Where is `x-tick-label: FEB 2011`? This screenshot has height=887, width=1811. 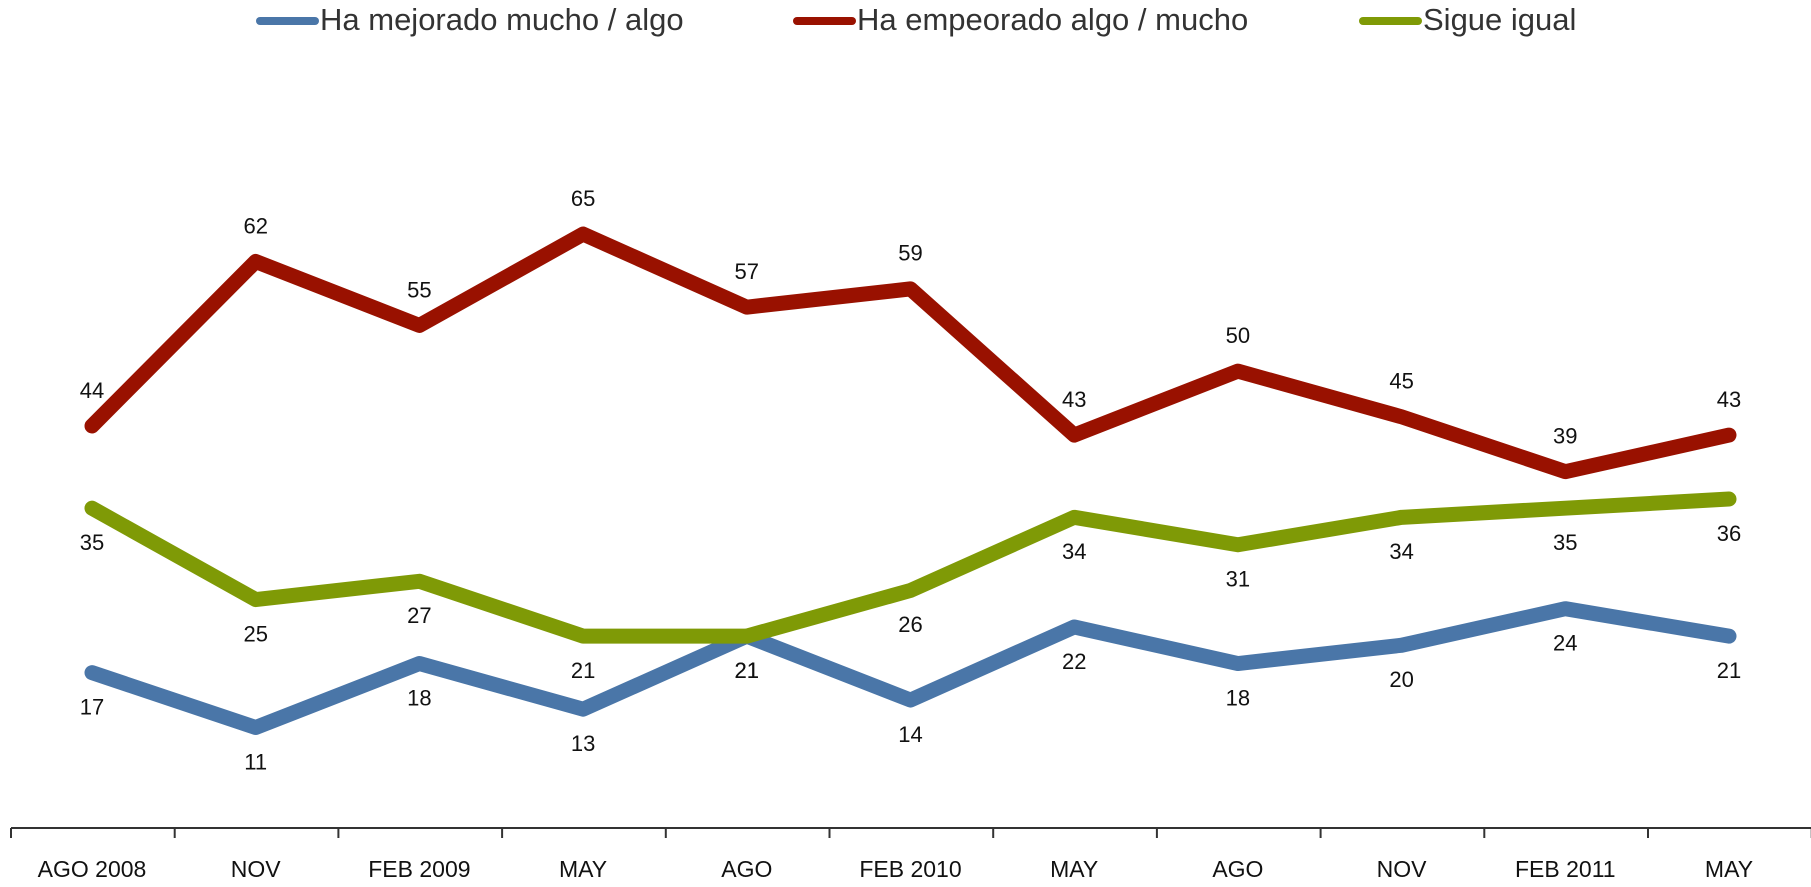 x-tick-label: FEB 2011 is located at coordinates (1565, 869).